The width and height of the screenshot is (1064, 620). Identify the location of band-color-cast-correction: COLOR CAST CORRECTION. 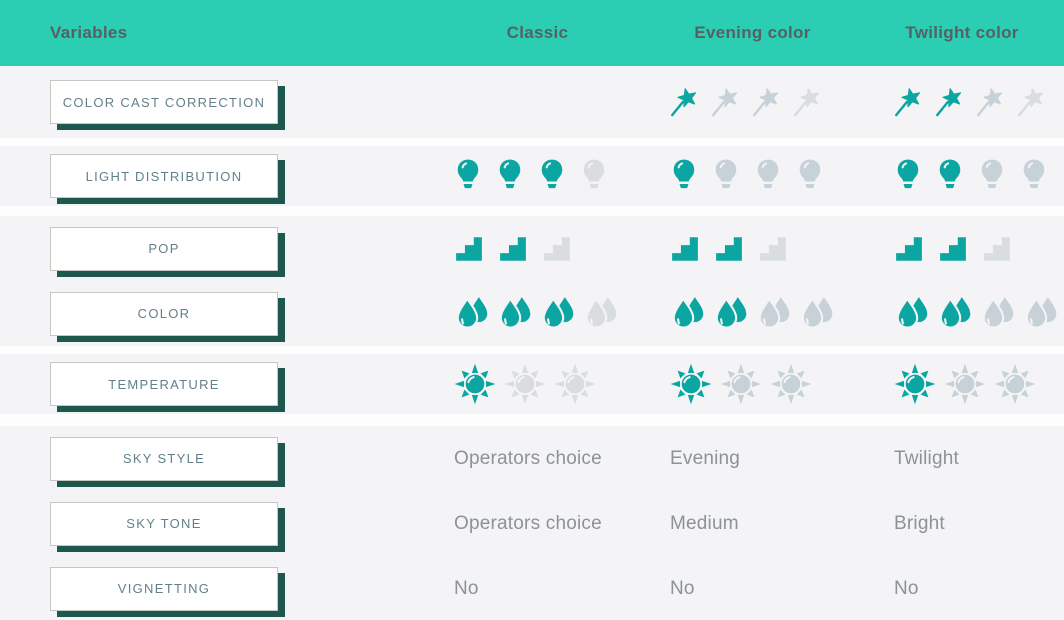
(532, 102).